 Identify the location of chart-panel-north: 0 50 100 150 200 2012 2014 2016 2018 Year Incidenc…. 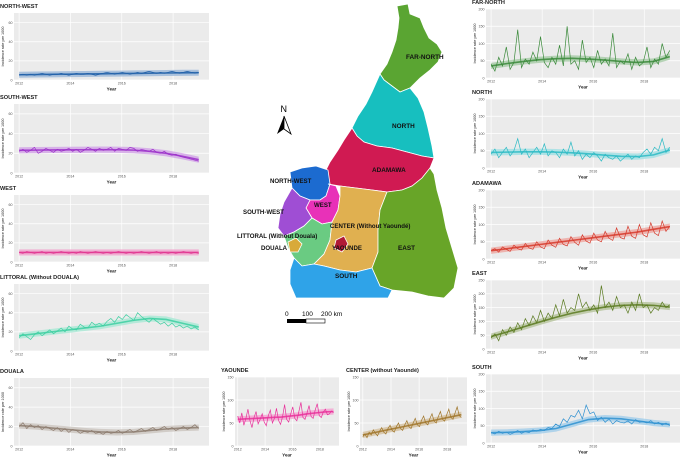
(578, 135).